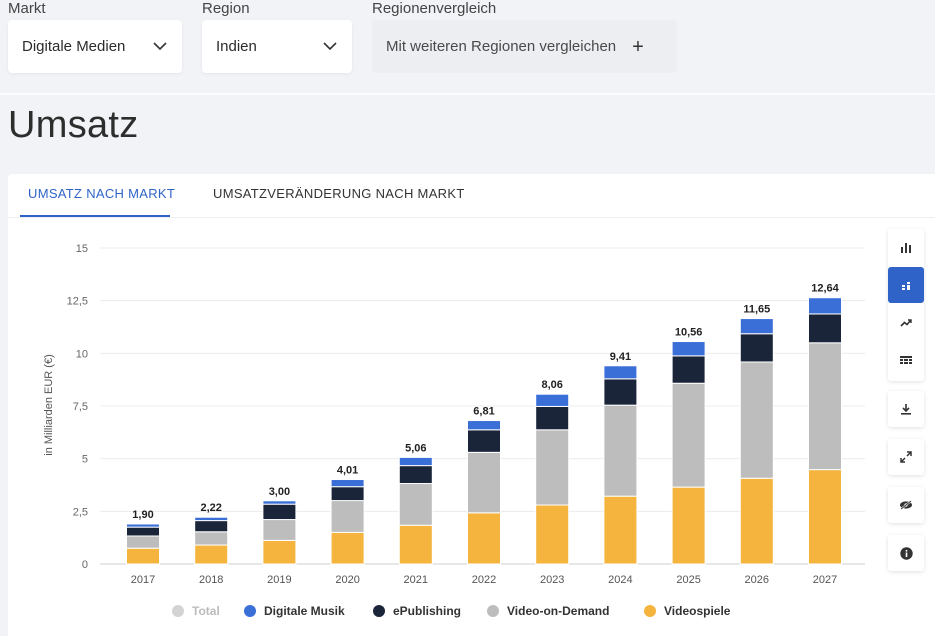 This screenshot has width=935, height=636. What do you see at coordinates (756, 310) in the screenshot?
I see `total-value-label: 11,65` at bounding box center [756, 310].